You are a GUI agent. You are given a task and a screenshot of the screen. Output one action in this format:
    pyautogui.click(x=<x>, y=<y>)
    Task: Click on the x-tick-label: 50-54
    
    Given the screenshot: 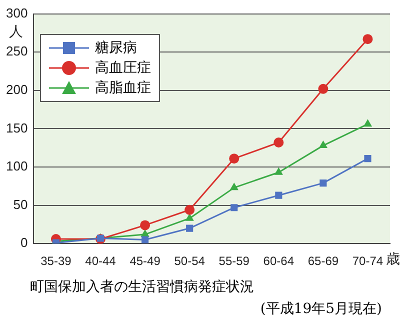 What is the action you would take?
    pyautogui.click(x=190, y=261)
    